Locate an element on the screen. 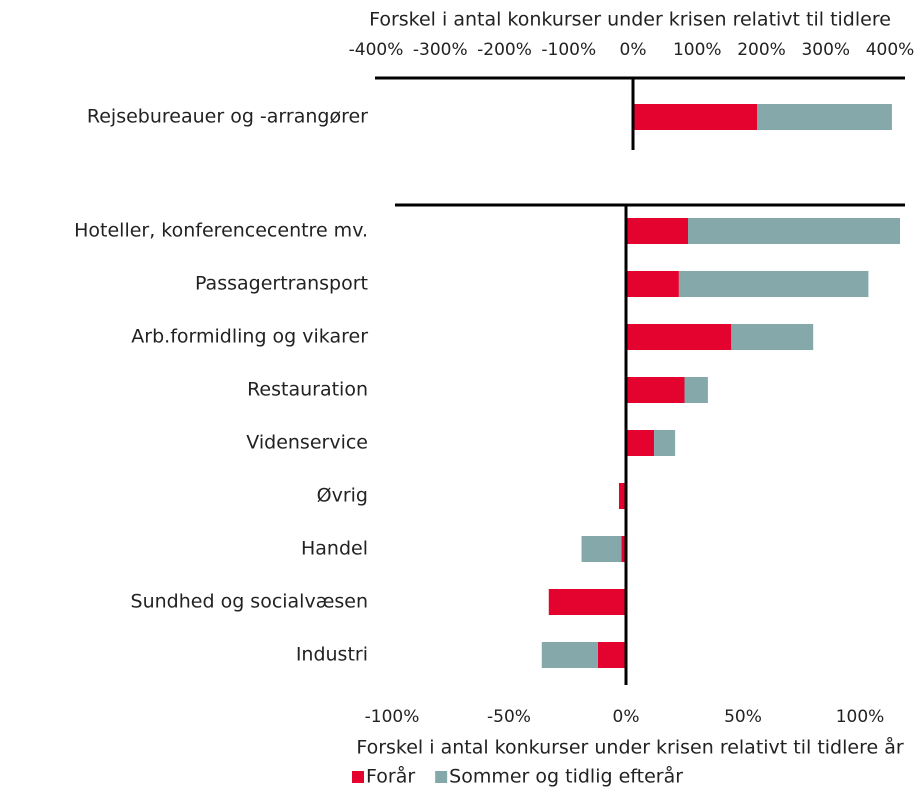 This screenshot has width=922, height=793. category-label: Rejsebureauer og -arrangører is located at coordinates (227, 117).